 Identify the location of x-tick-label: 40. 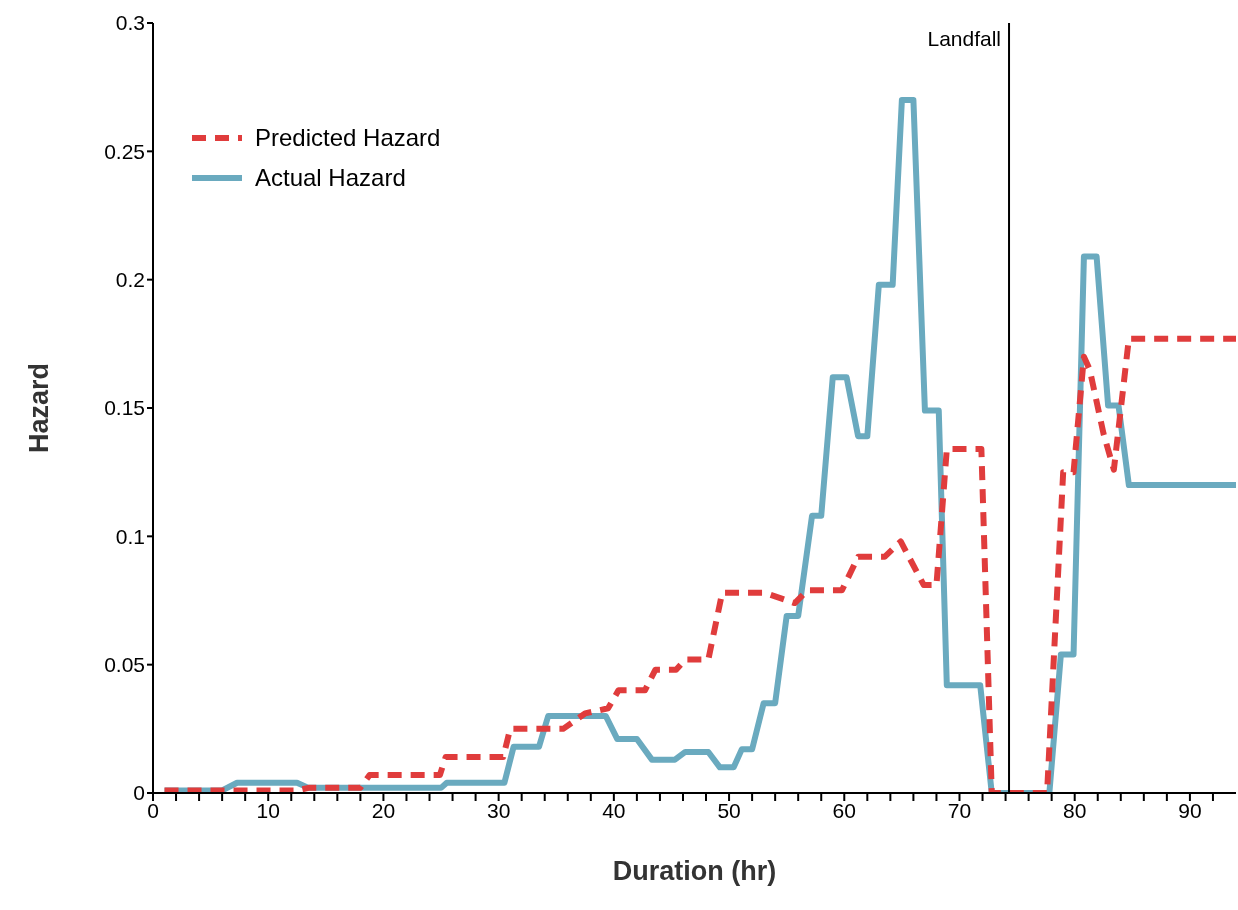
(614, 810).